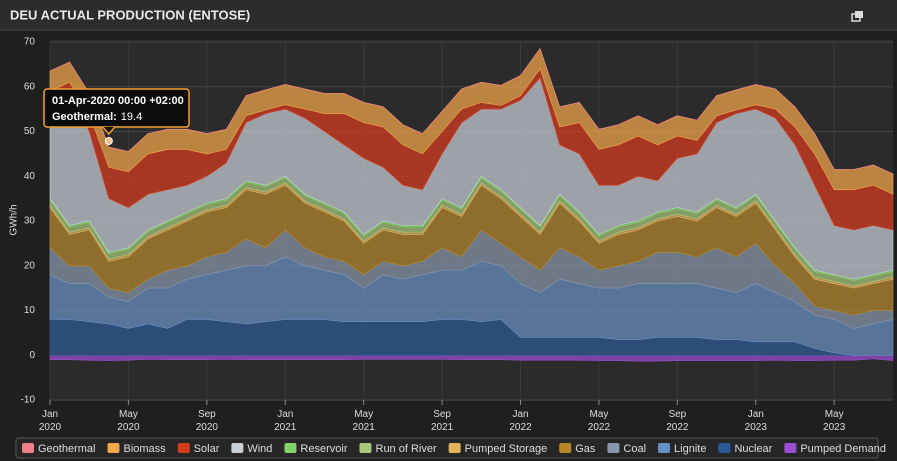  What do you see at coordinates (28, 400) in the screenshot?
I see `y-tick-label: -10` at bounding box center [28, 400].